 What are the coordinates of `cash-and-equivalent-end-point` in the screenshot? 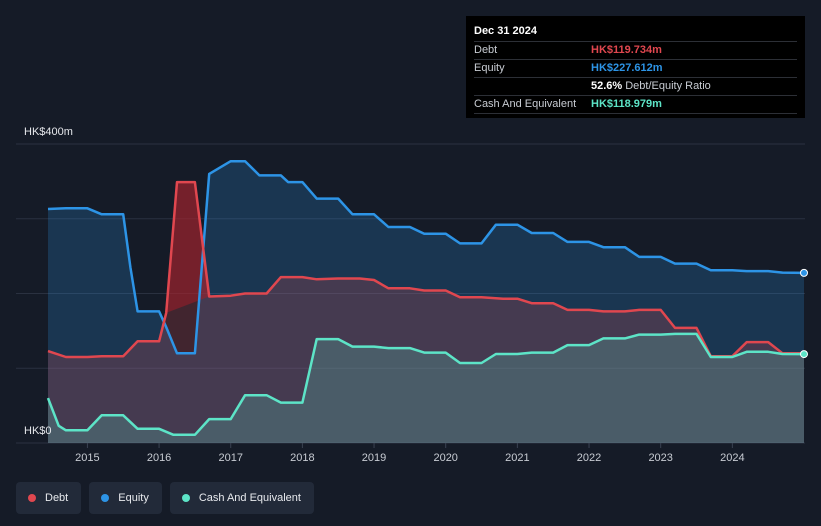 It's located at (804, 354).